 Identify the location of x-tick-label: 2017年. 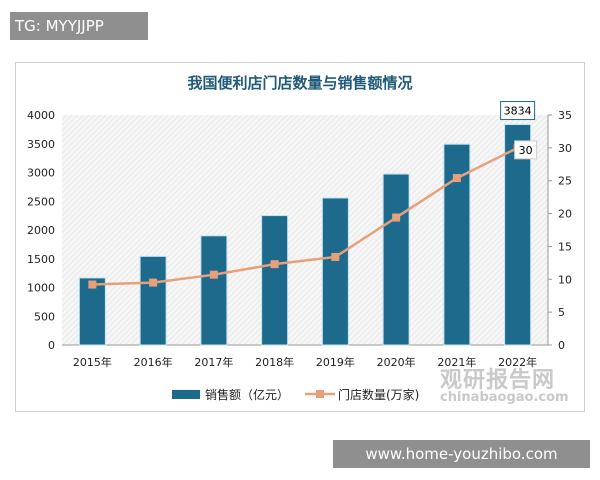
(213, 362).